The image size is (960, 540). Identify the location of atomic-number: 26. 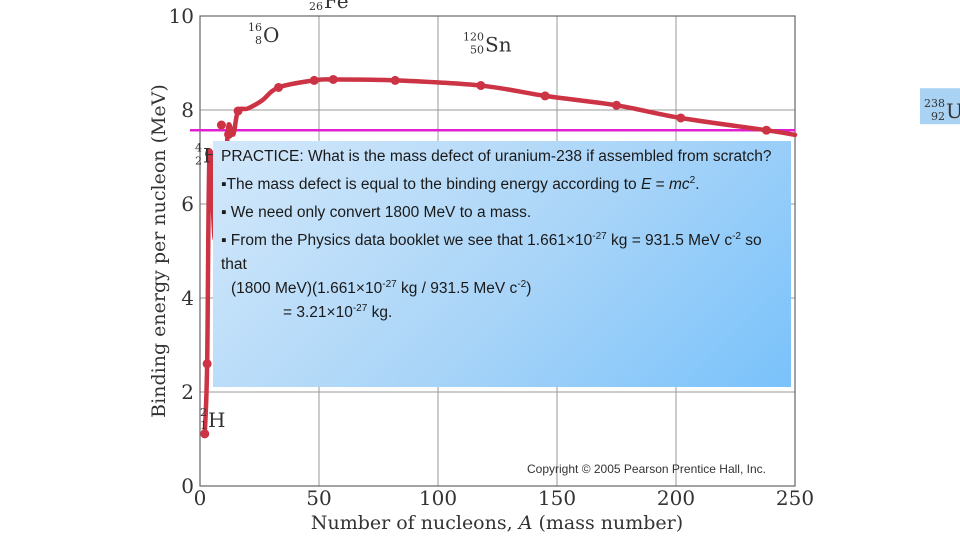
(316, 6).